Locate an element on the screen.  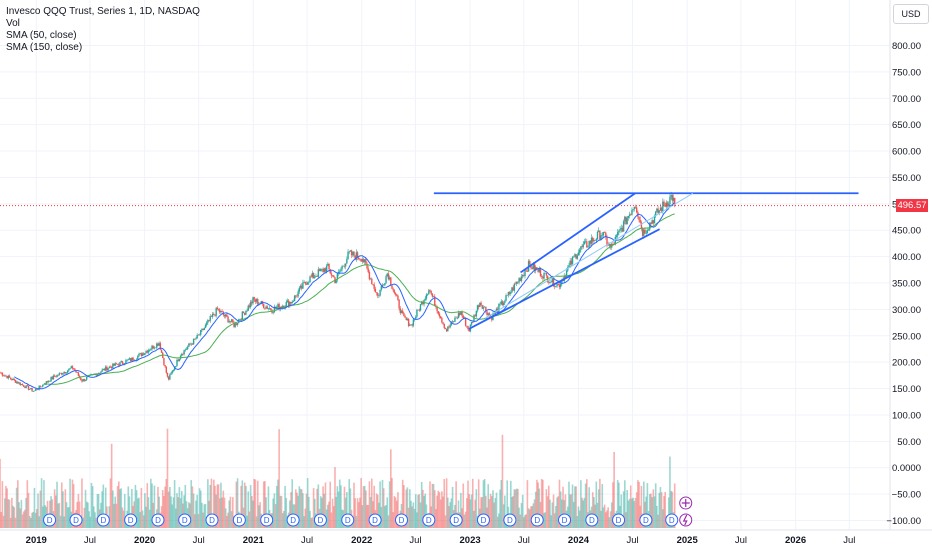
volume-indicator-label: Vol is located at coordinates (13, 23).